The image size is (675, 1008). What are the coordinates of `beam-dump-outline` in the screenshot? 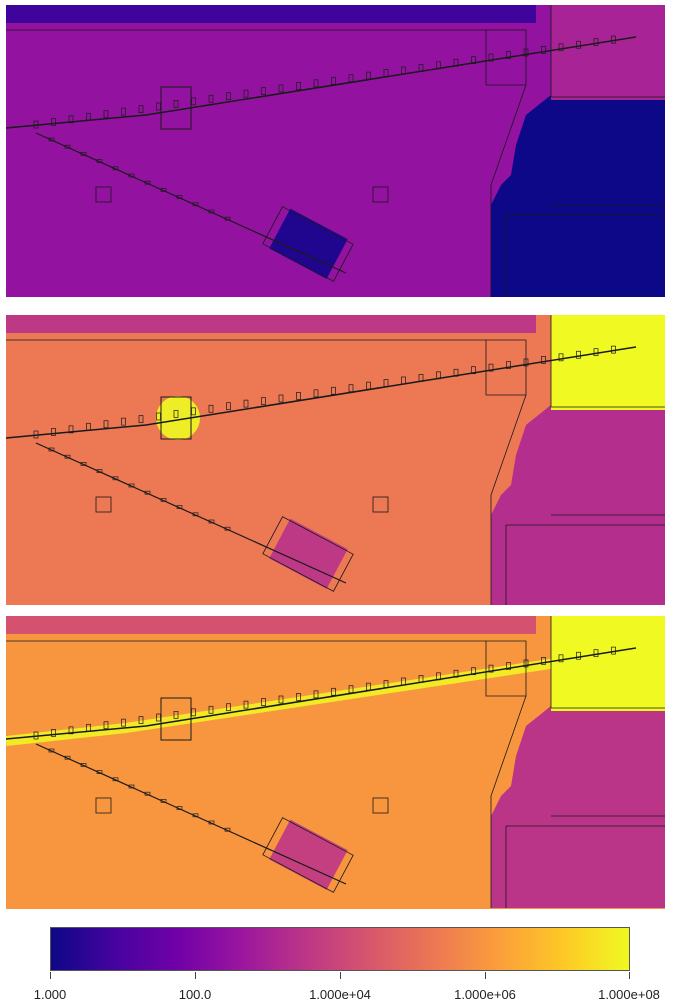 It's located at (308, 244).